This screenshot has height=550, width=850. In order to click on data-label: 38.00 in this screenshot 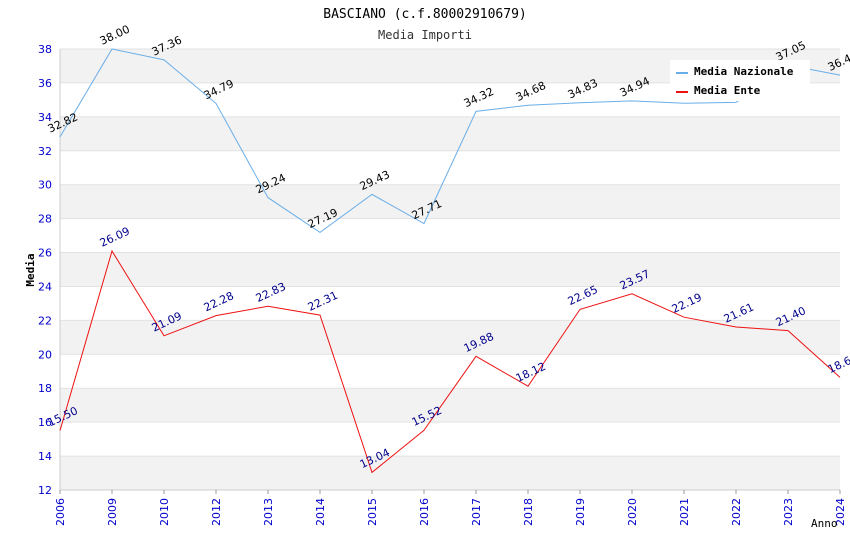, I will do `click(115, 35)`.